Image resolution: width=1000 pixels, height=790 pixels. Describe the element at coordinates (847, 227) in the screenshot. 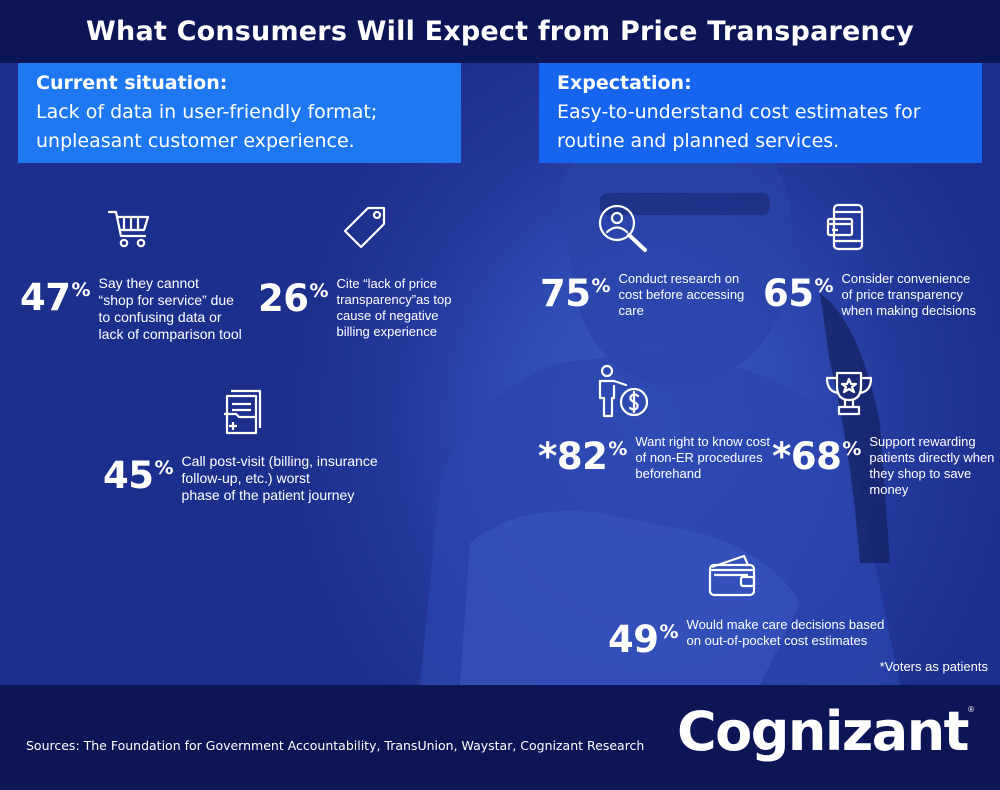

I see `mobile-payment-icon` at that location.